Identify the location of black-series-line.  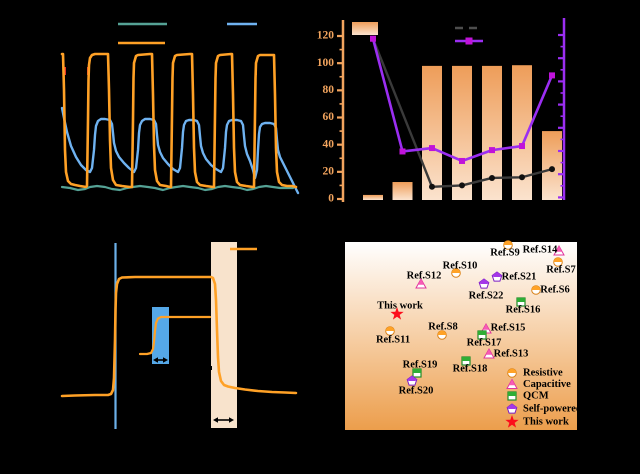
(462, 112).